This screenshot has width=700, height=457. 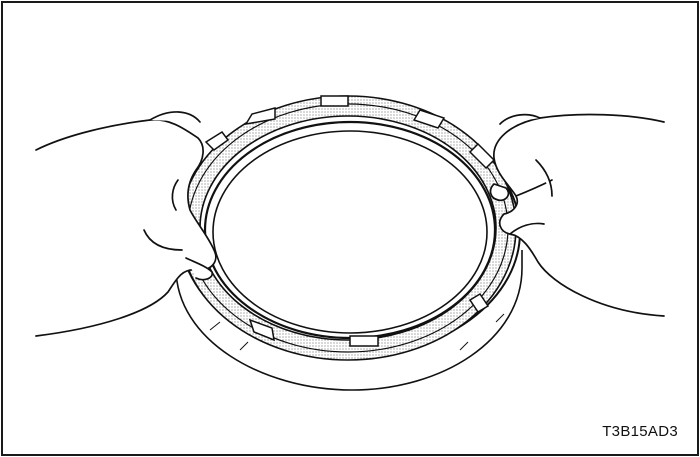 What do you see at coordinates (357, 332) in the screenshot?
I see `housing-hatching` at bounding box center [357, 332].